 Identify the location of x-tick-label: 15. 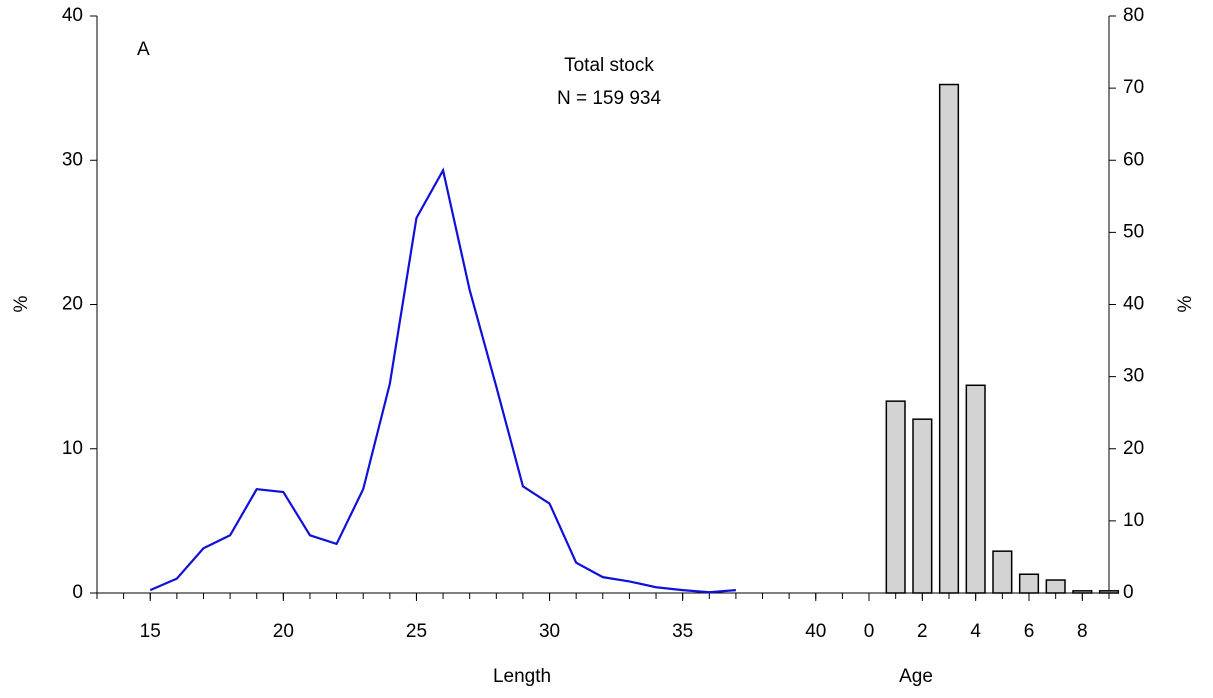
(150, 631).